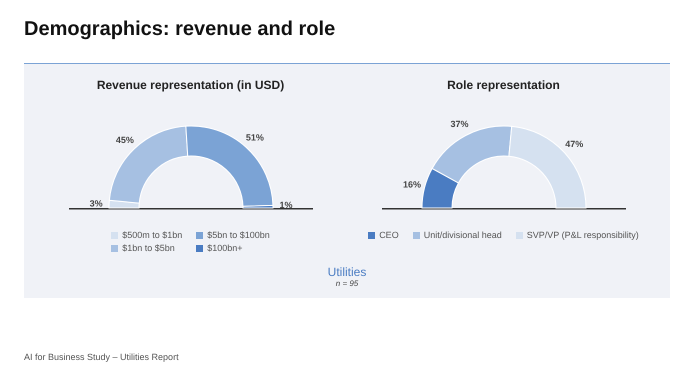 The height and width of the screenshot is (380, 694). Describe the element at coordinates (573, 144) in the screenshot. I see `data-label: 47%` at that location.